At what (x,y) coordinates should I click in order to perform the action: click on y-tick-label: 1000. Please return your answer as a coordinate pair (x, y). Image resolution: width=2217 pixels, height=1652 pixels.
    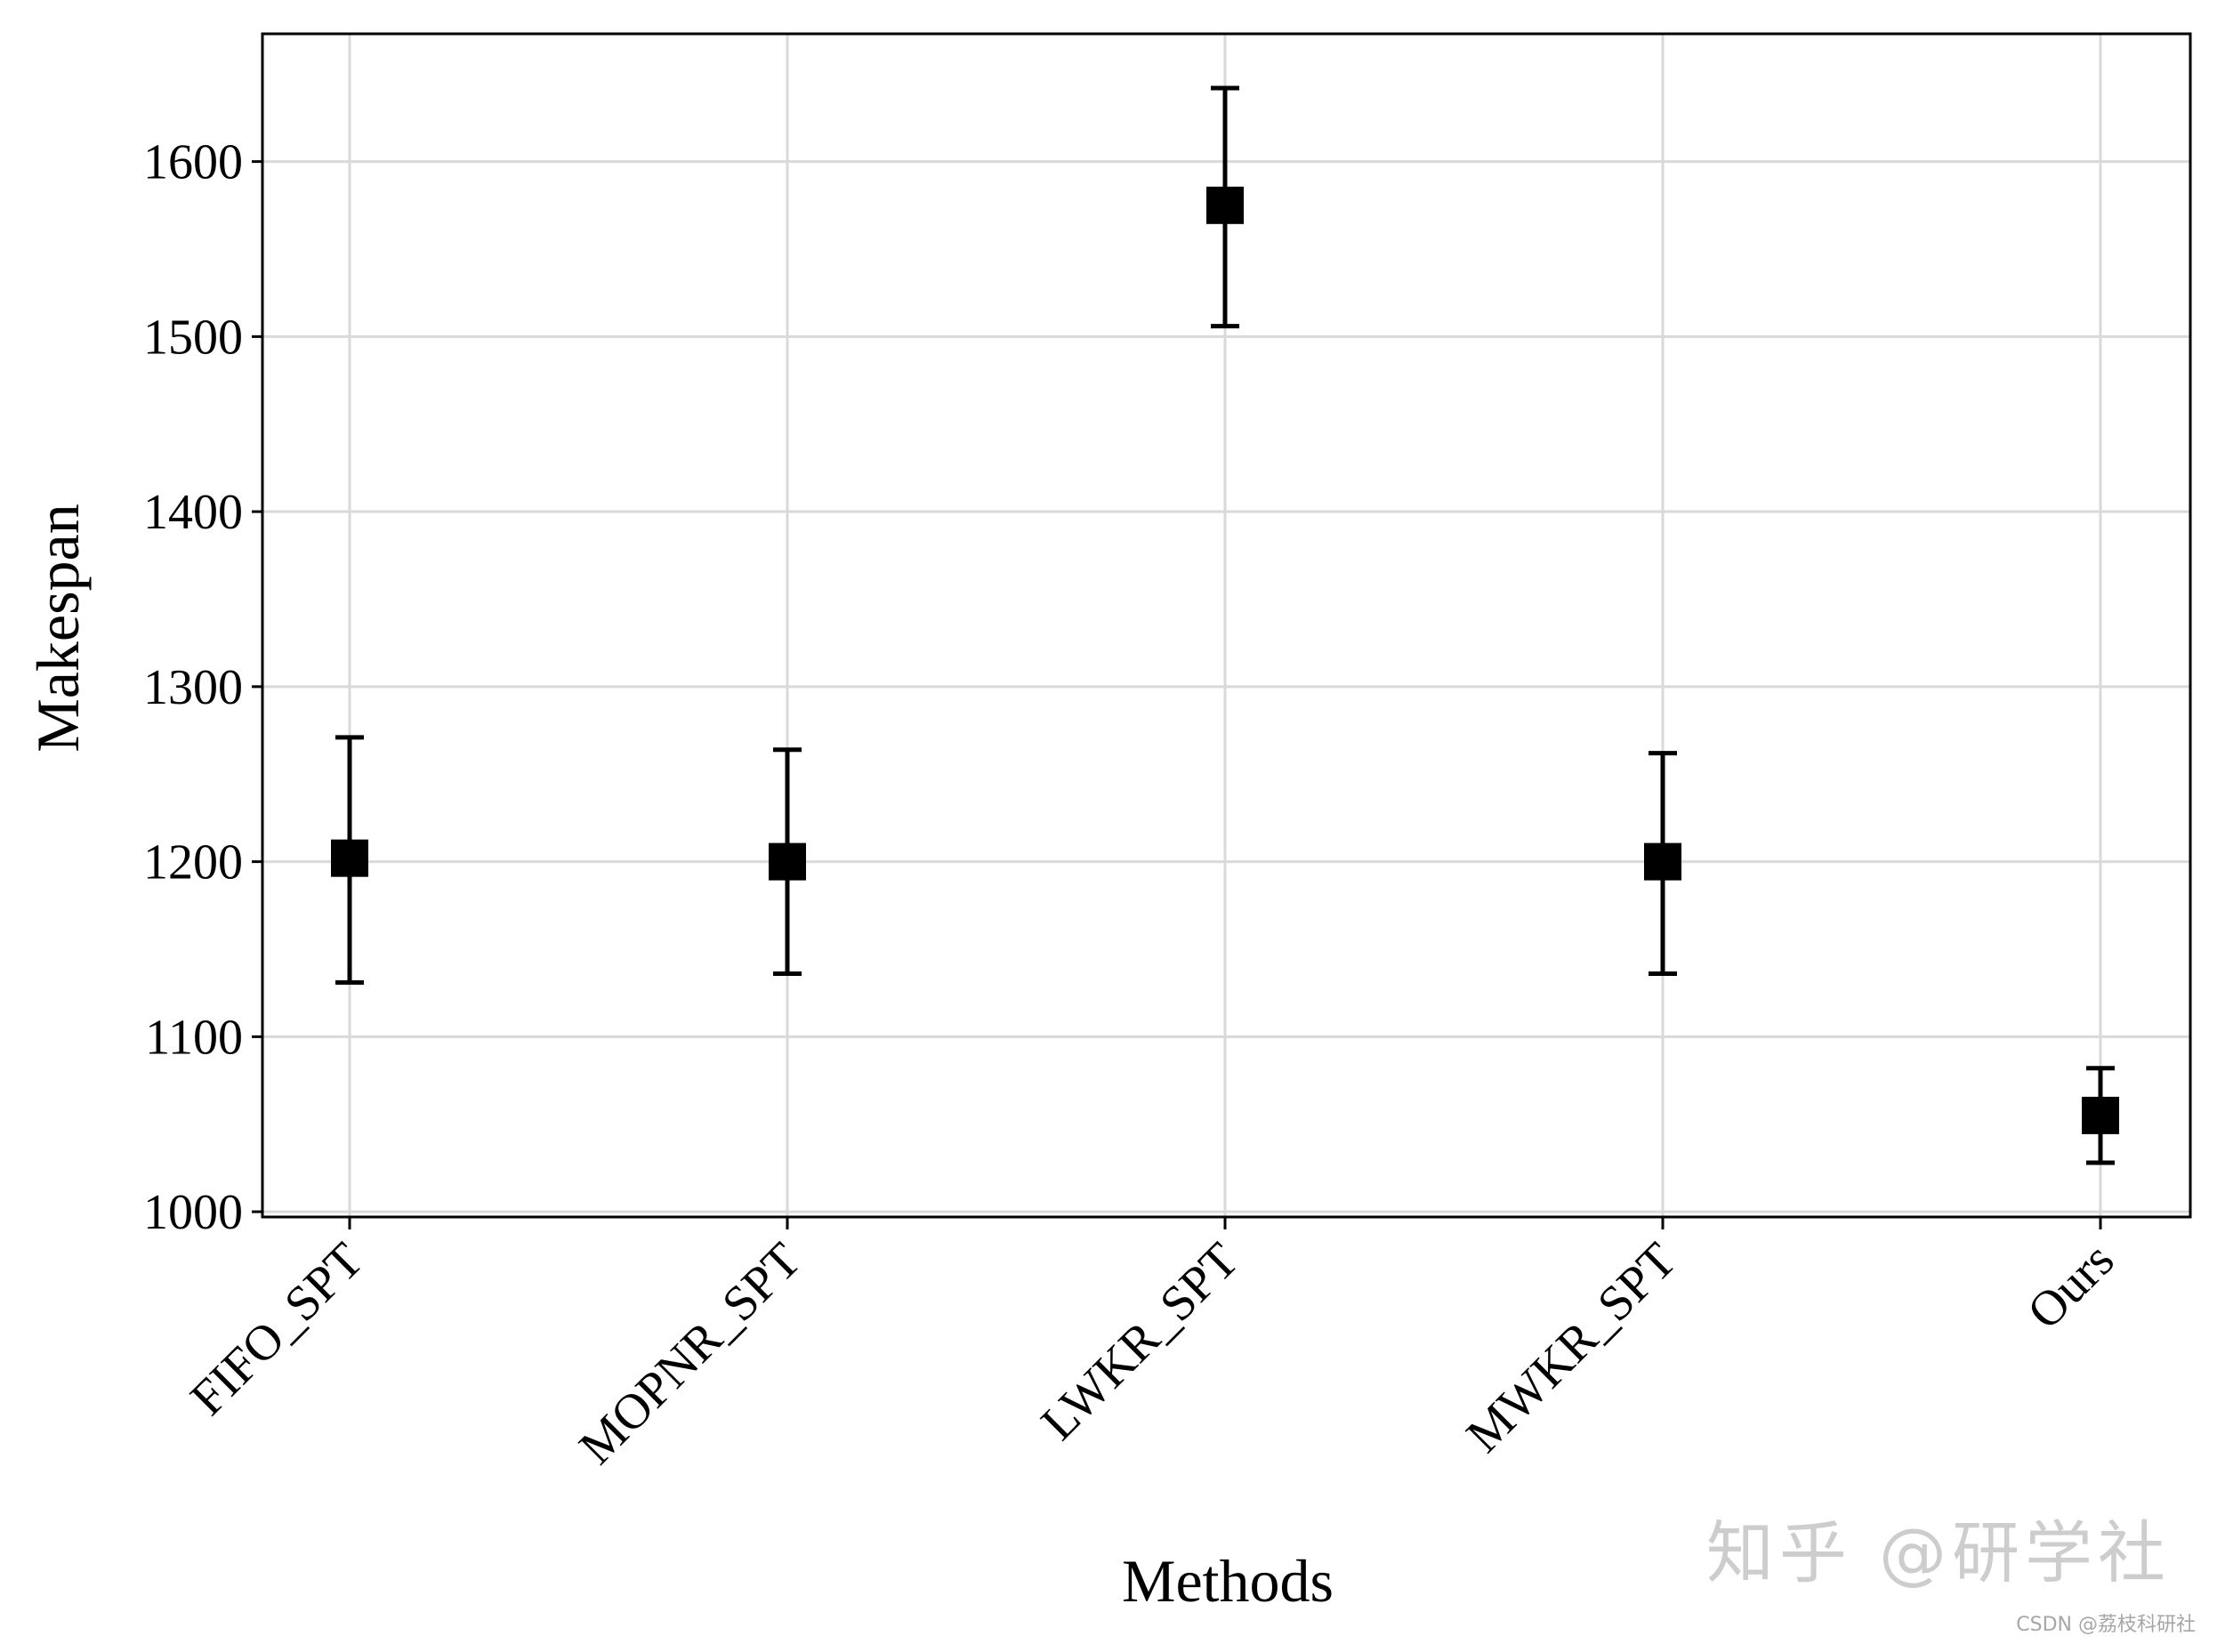
    Looking at the image, I should click on (193, 1212).